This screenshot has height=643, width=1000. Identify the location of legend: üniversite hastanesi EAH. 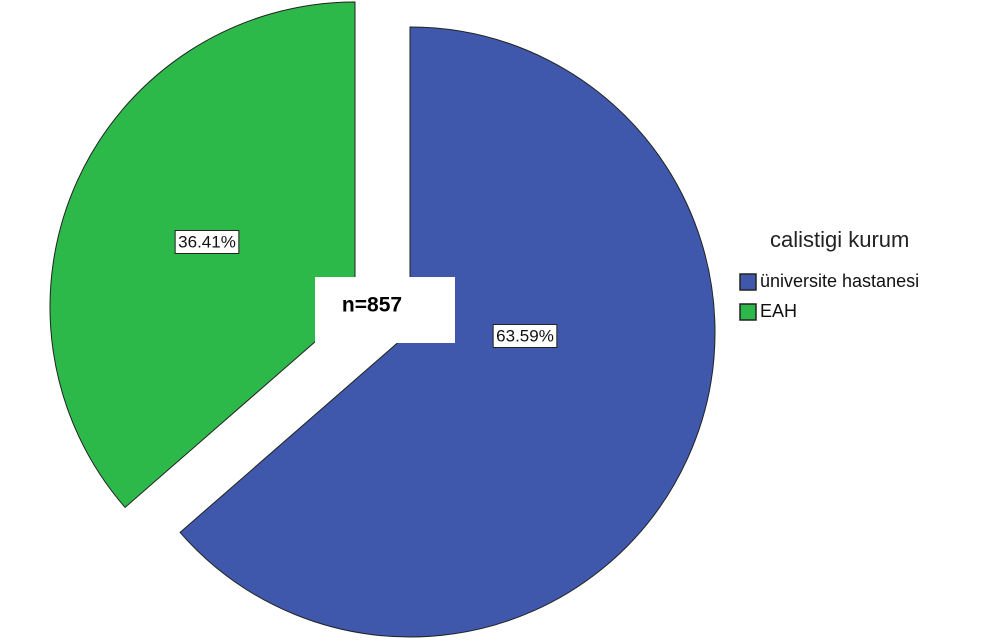
(829, 296).